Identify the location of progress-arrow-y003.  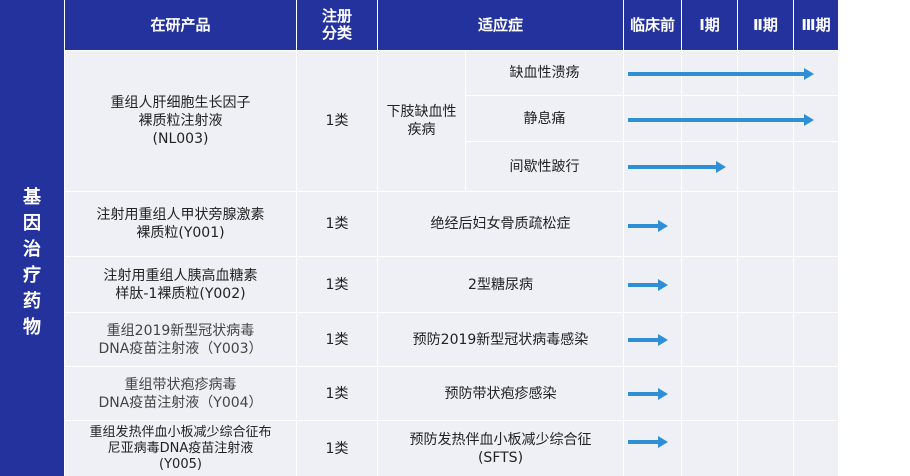
(648, 340).